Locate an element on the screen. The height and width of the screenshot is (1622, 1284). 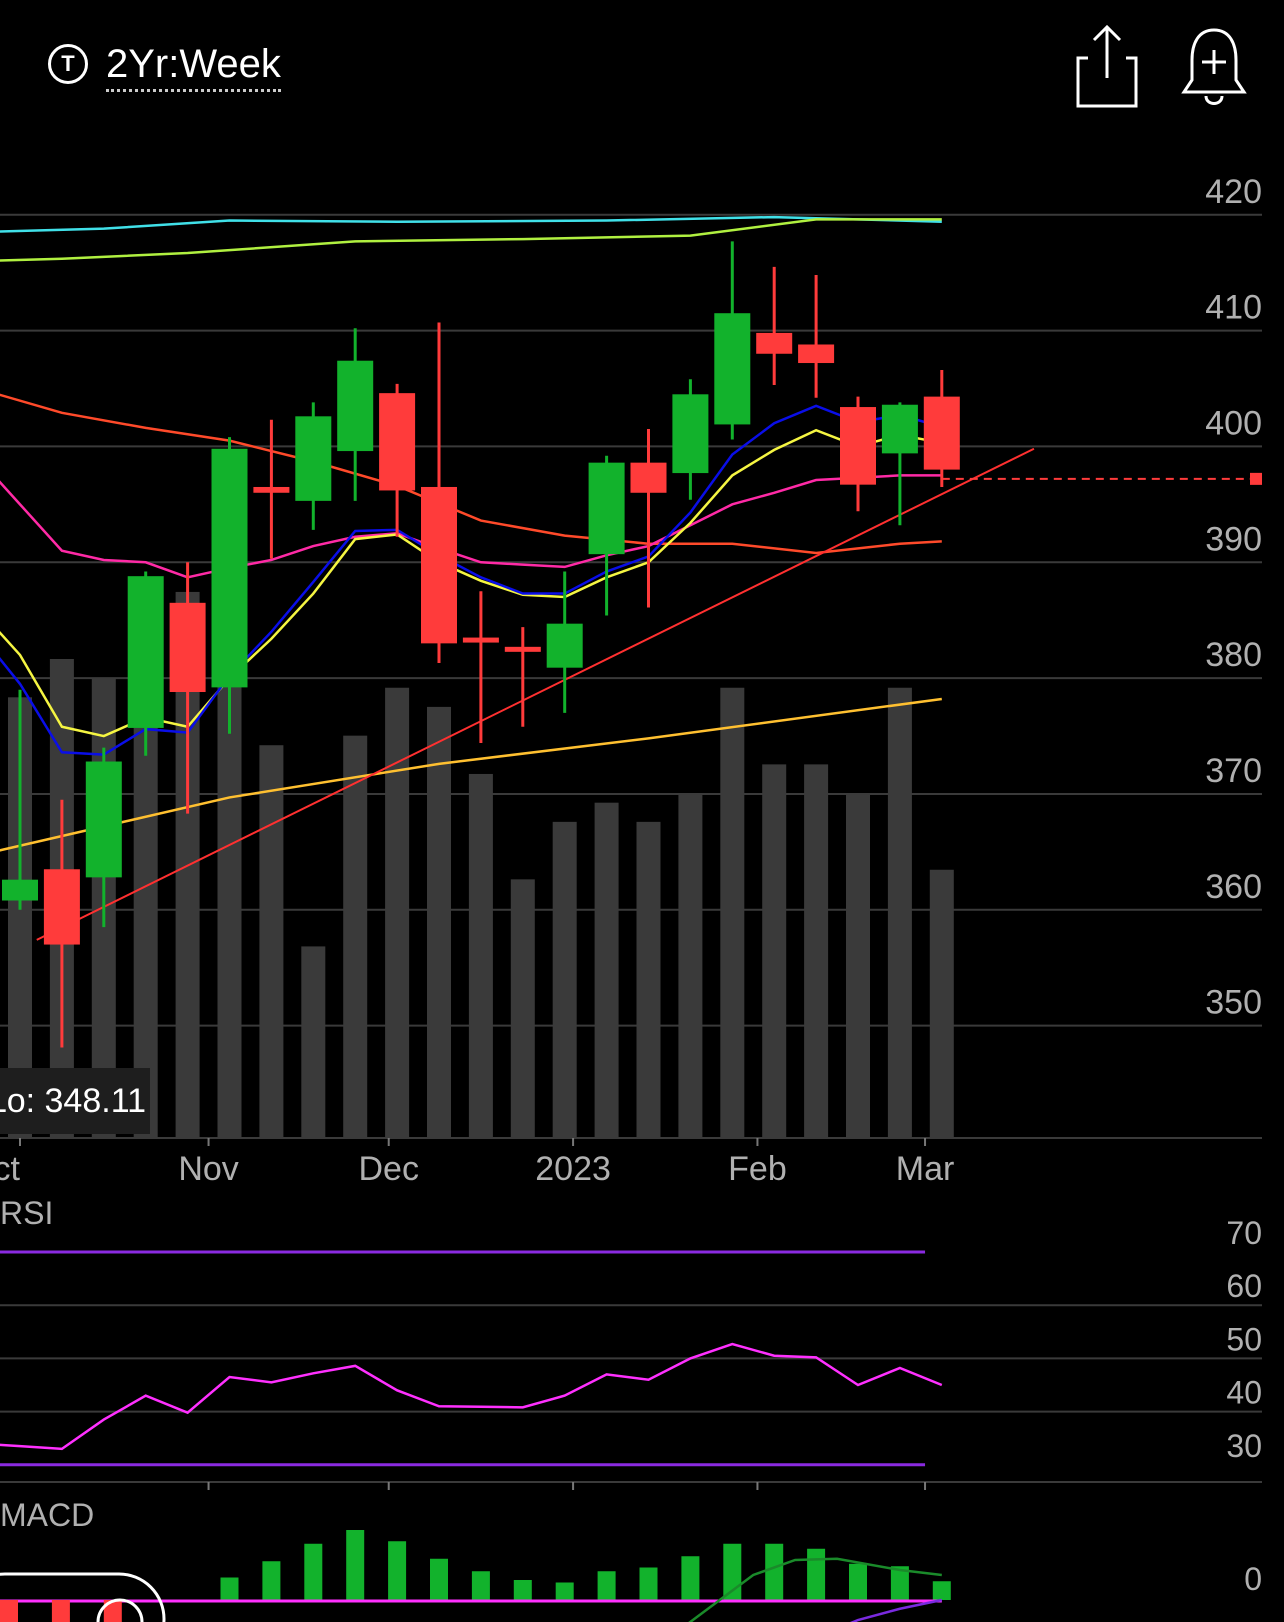
x-tick-label: Dec is located at coordinates (388, 1169).